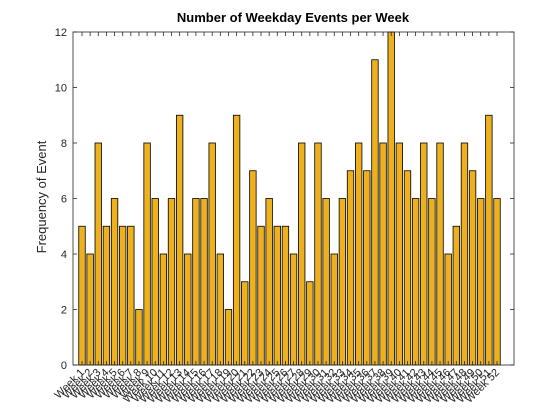  I want to click on y-tick-label: 2, so click(64, 311).